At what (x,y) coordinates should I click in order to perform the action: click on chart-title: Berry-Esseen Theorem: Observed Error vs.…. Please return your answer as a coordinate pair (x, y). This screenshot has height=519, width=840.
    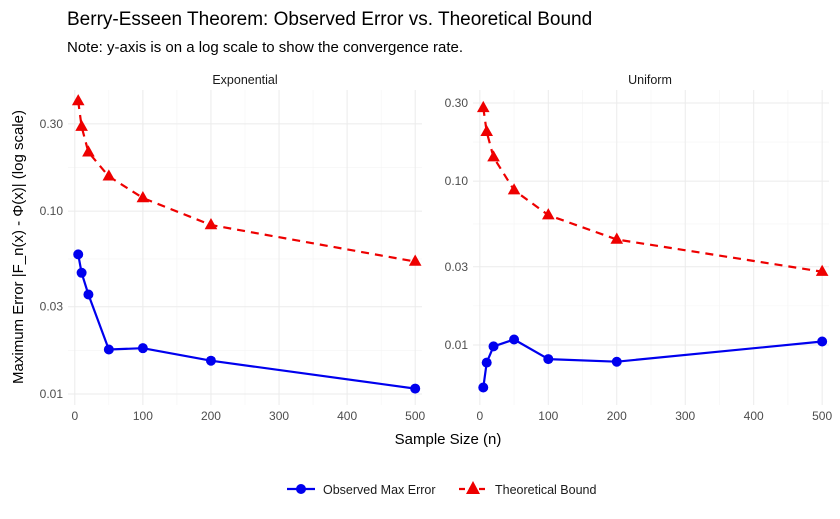
    Looking at the image, I should click on (329, 19).